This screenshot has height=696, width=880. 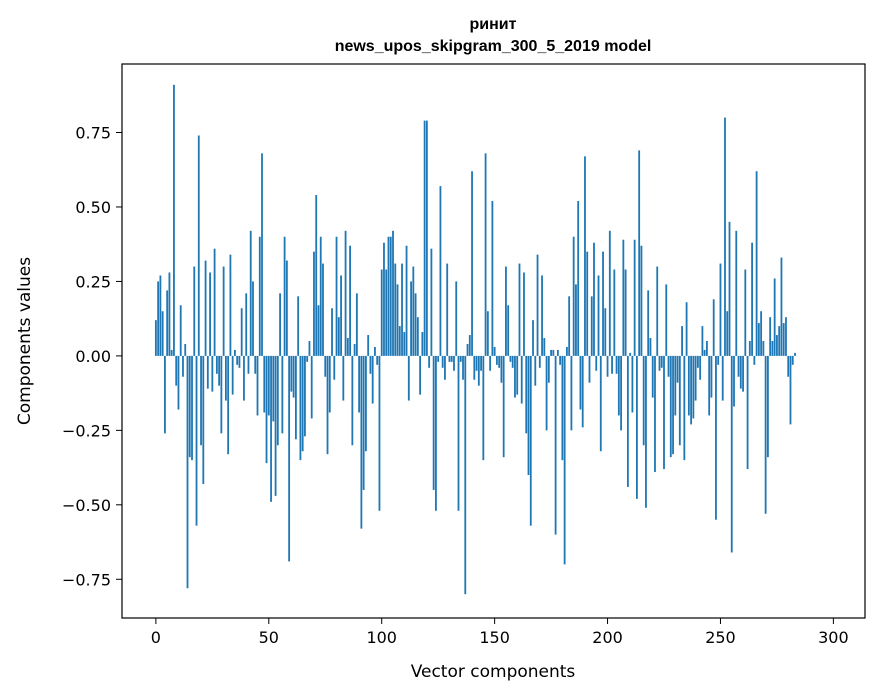 I want to click on y-tick-label: −0.50, so click(x=86, y=505).